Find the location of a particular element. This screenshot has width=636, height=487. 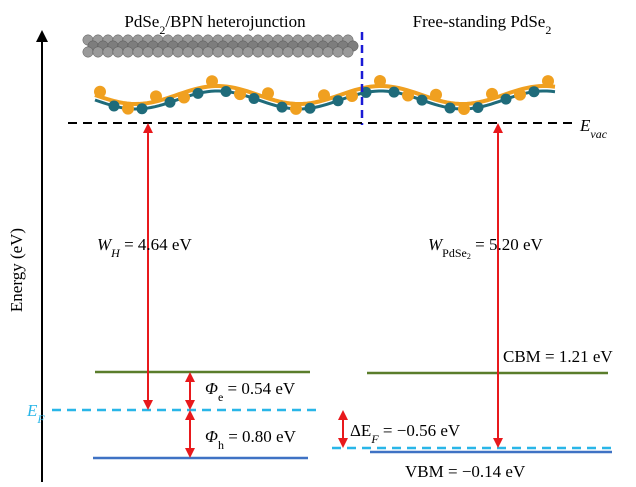

y-axis-label: Energy (eV) is located at coordinates (16, 270).